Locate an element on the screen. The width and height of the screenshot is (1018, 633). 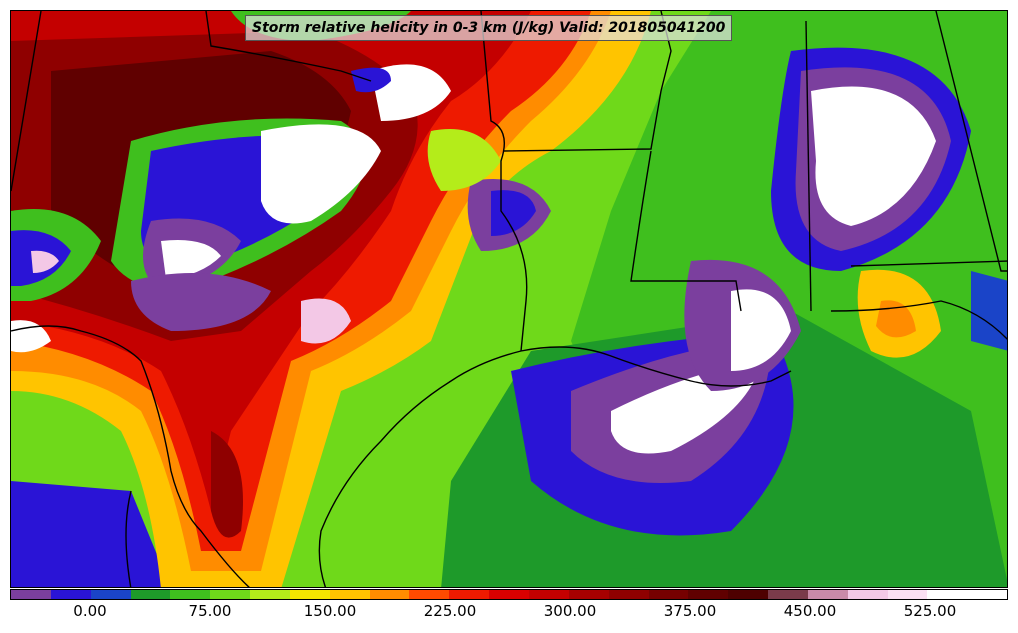
colorbar-tick-label: 75.00 is located at coordinates (210, 611).